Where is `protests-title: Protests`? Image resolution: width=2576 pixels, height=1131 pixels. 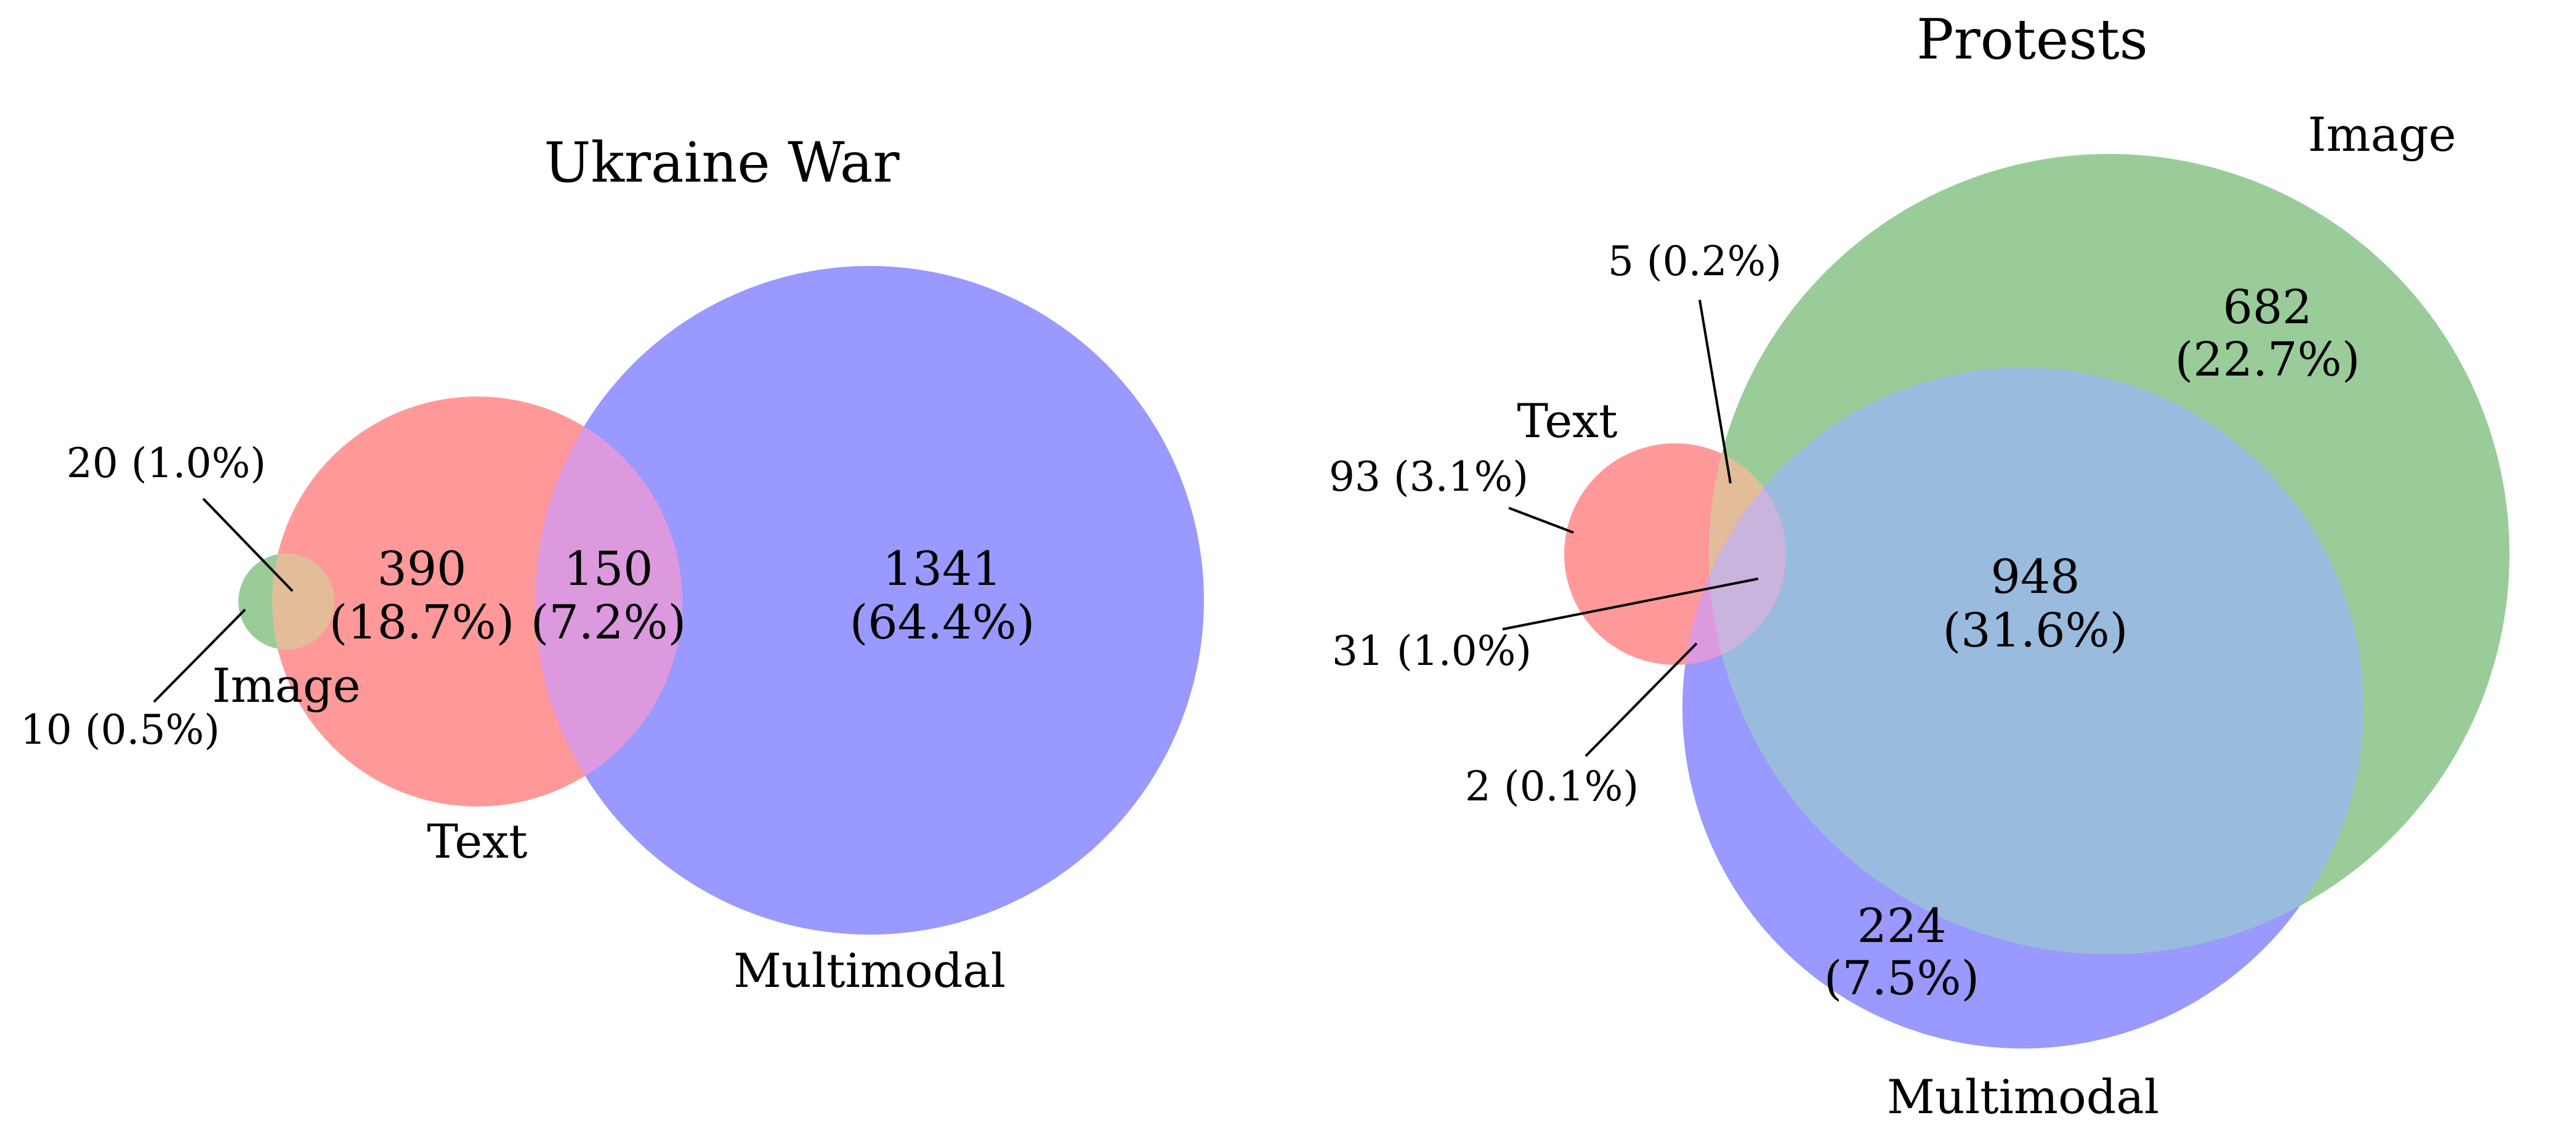
protests-title: Protests is located at coordinates (2032, 39).